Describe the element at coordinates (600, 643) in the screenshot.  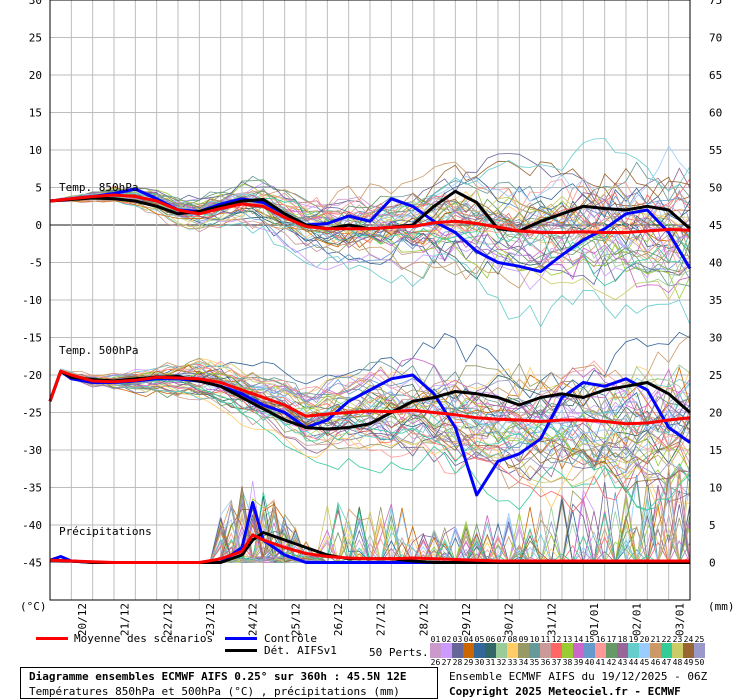
I see `pert-legend-item: 16` at that location.